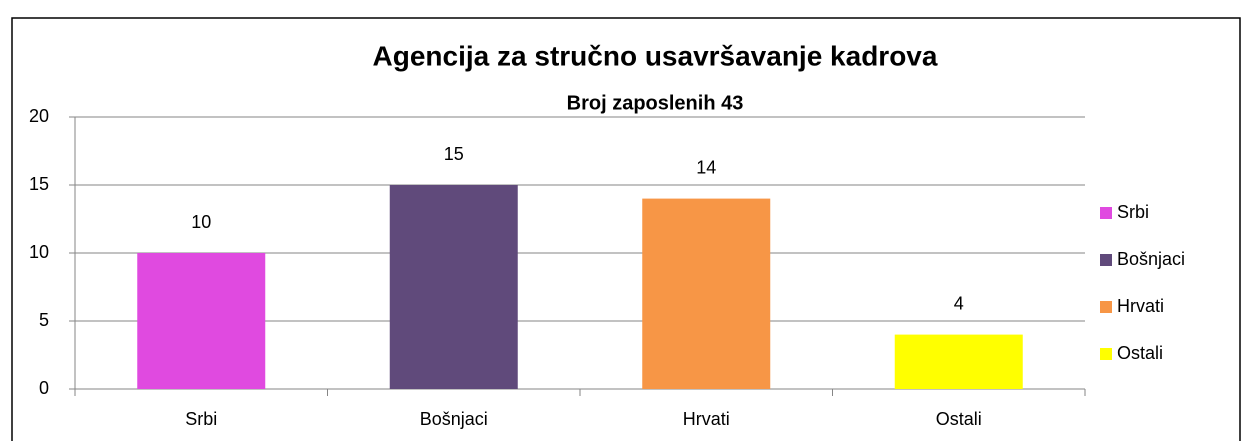  What do you see at coordinates (454, 154) in the screenshot?
I see `data-label: 15` at bounding box center [454, 154].